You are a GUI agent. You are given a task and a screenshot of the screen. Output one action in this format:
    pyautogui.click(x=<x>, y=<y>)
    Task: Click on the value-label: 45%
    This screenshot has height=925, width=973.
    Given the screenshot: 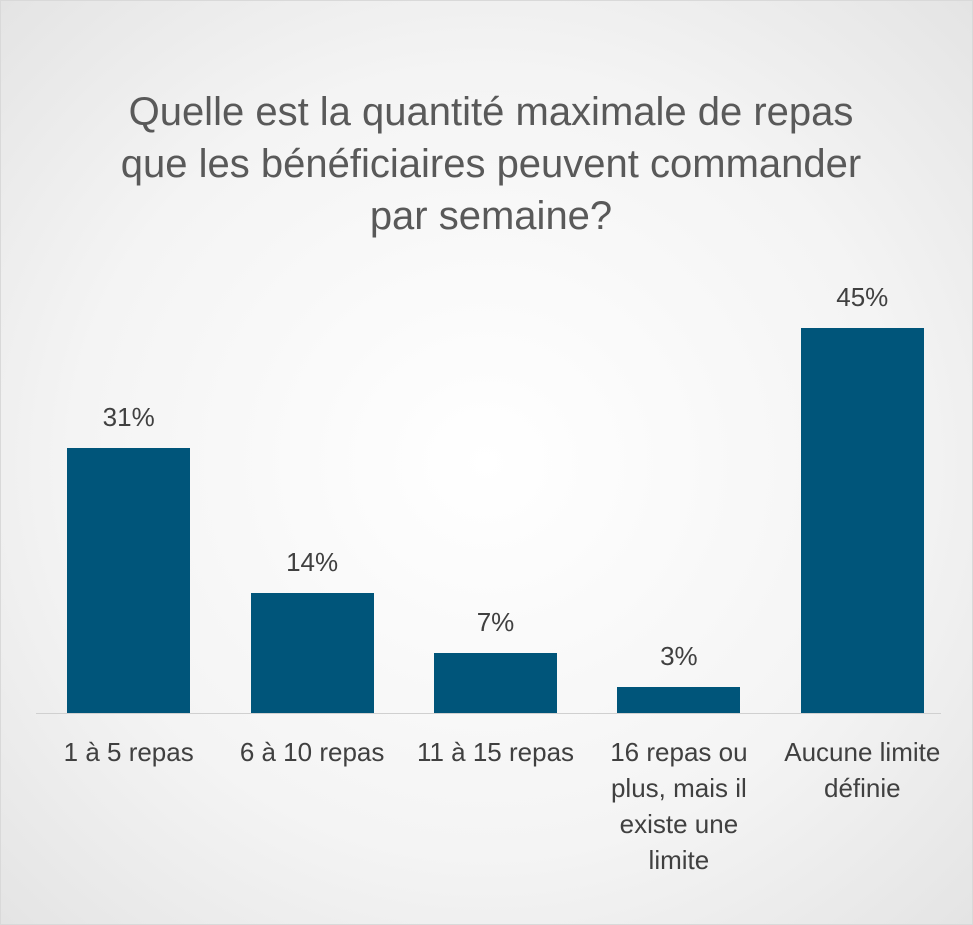 What is the action you would take?
    pyautogui.click(x=862, y=297)
    